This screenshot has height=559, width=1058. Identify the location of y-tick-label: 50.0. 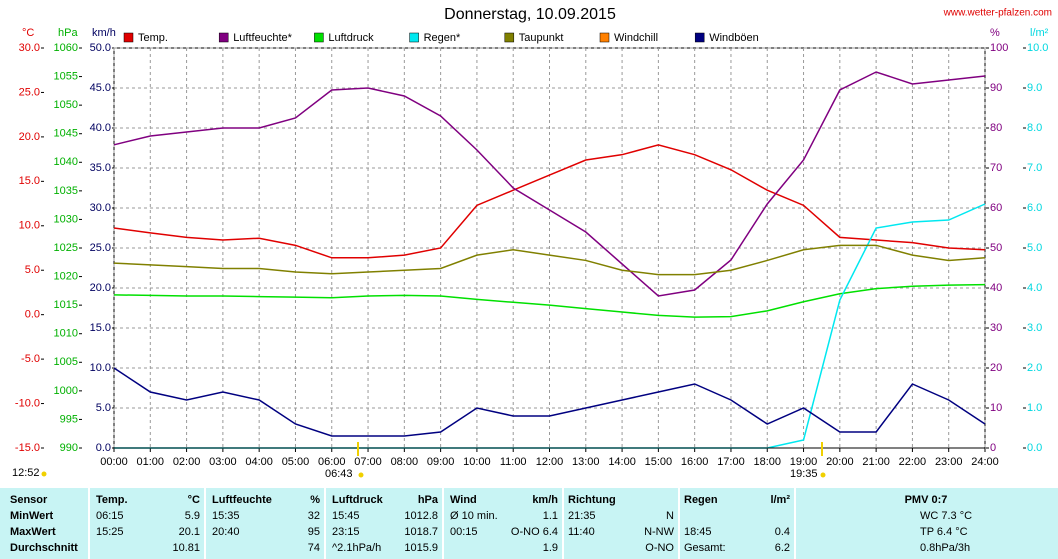
(100, 48).